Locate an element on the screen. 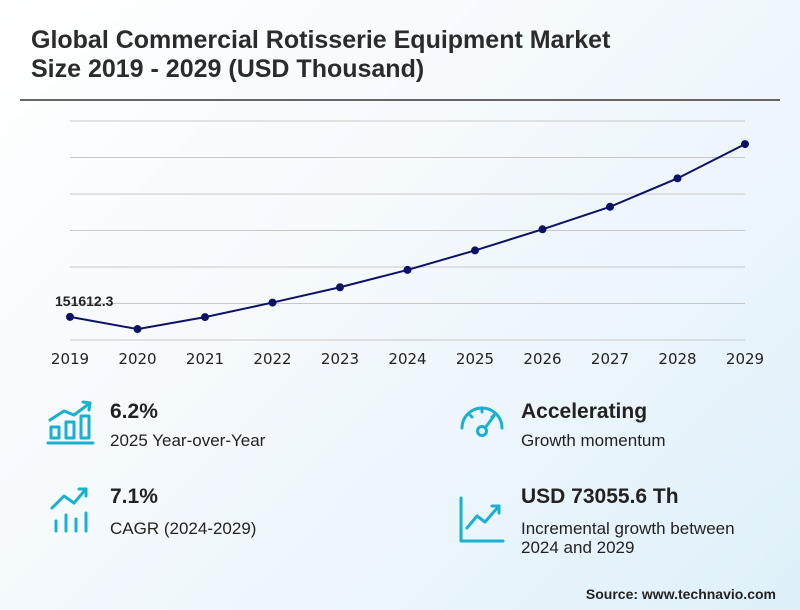 The height and width of the screenshot is (610, 800). stat-value: 6.2% is located at coordinates (134, 411).